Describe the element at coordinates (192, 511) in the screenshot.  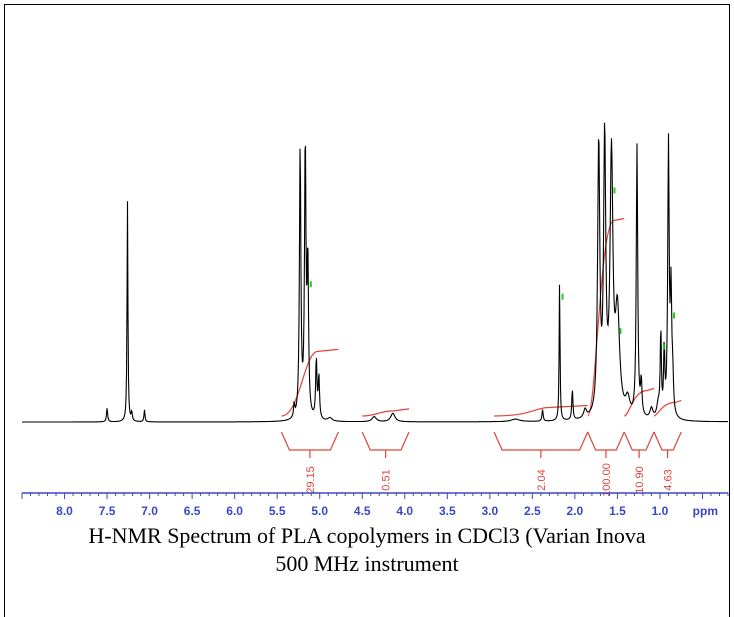
I see `tick-label-3: 6.5` at that location.